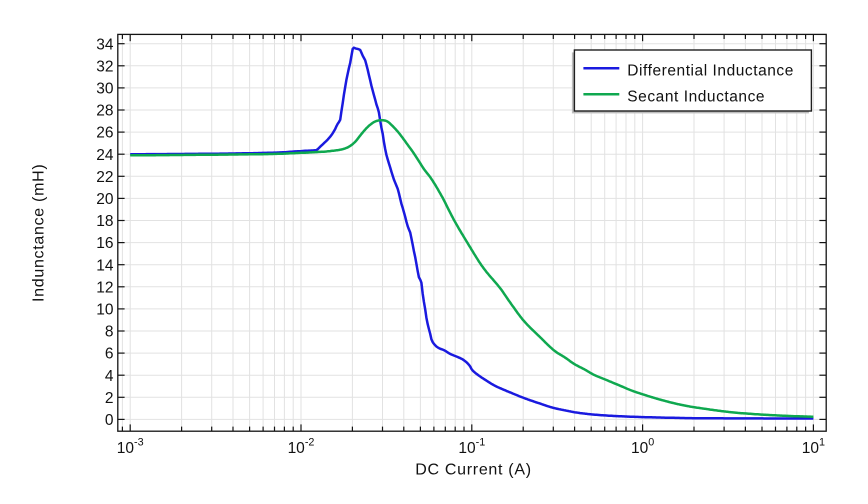 This screenshot has height=504, width=868. I want to click on svg-text: 26, so click(104, 133).